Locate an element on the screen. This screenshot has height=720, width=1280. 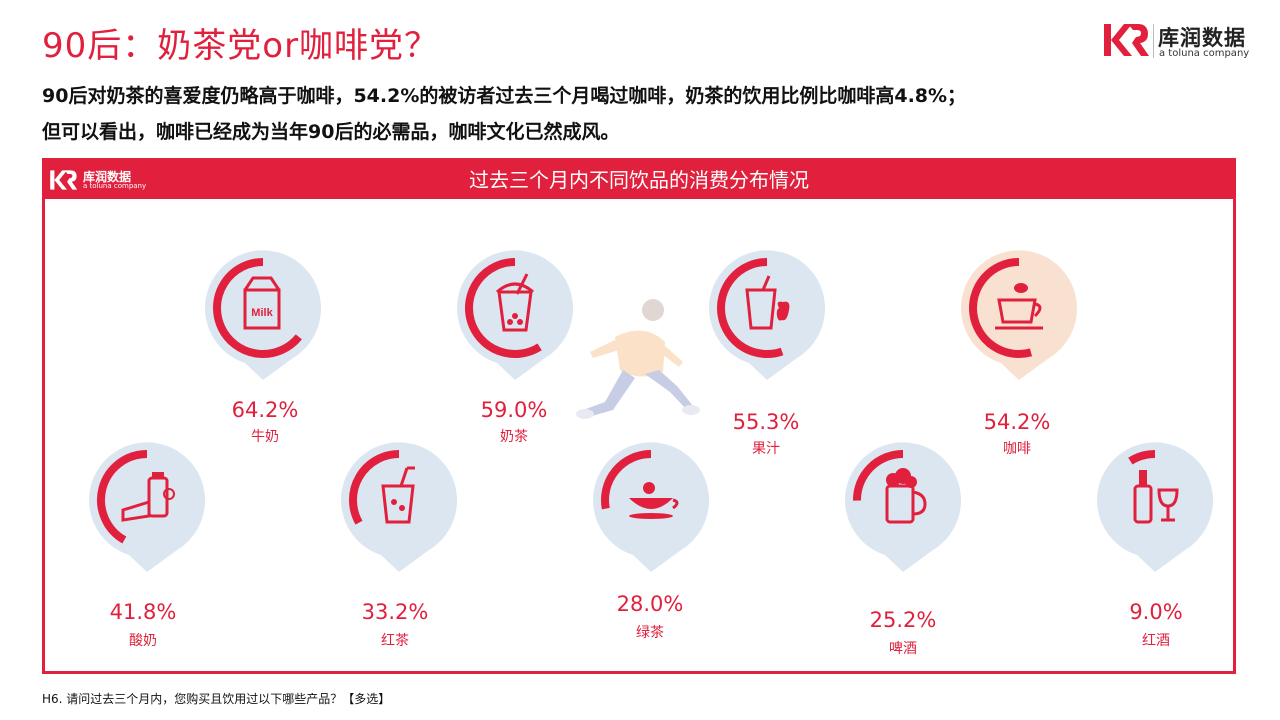
category-label-yogurt: 酸奶 is located at coordinates (143, 641).